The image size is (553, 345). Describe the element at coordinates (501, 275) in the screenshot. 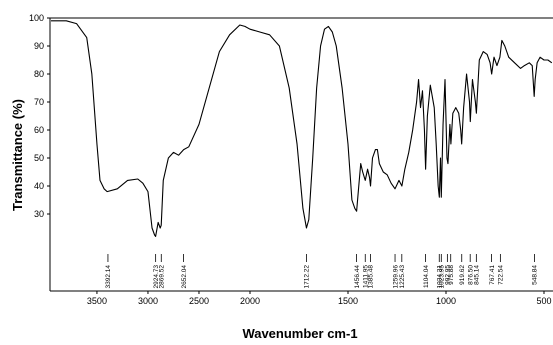

I see `peak-label: 722.54` at that location.